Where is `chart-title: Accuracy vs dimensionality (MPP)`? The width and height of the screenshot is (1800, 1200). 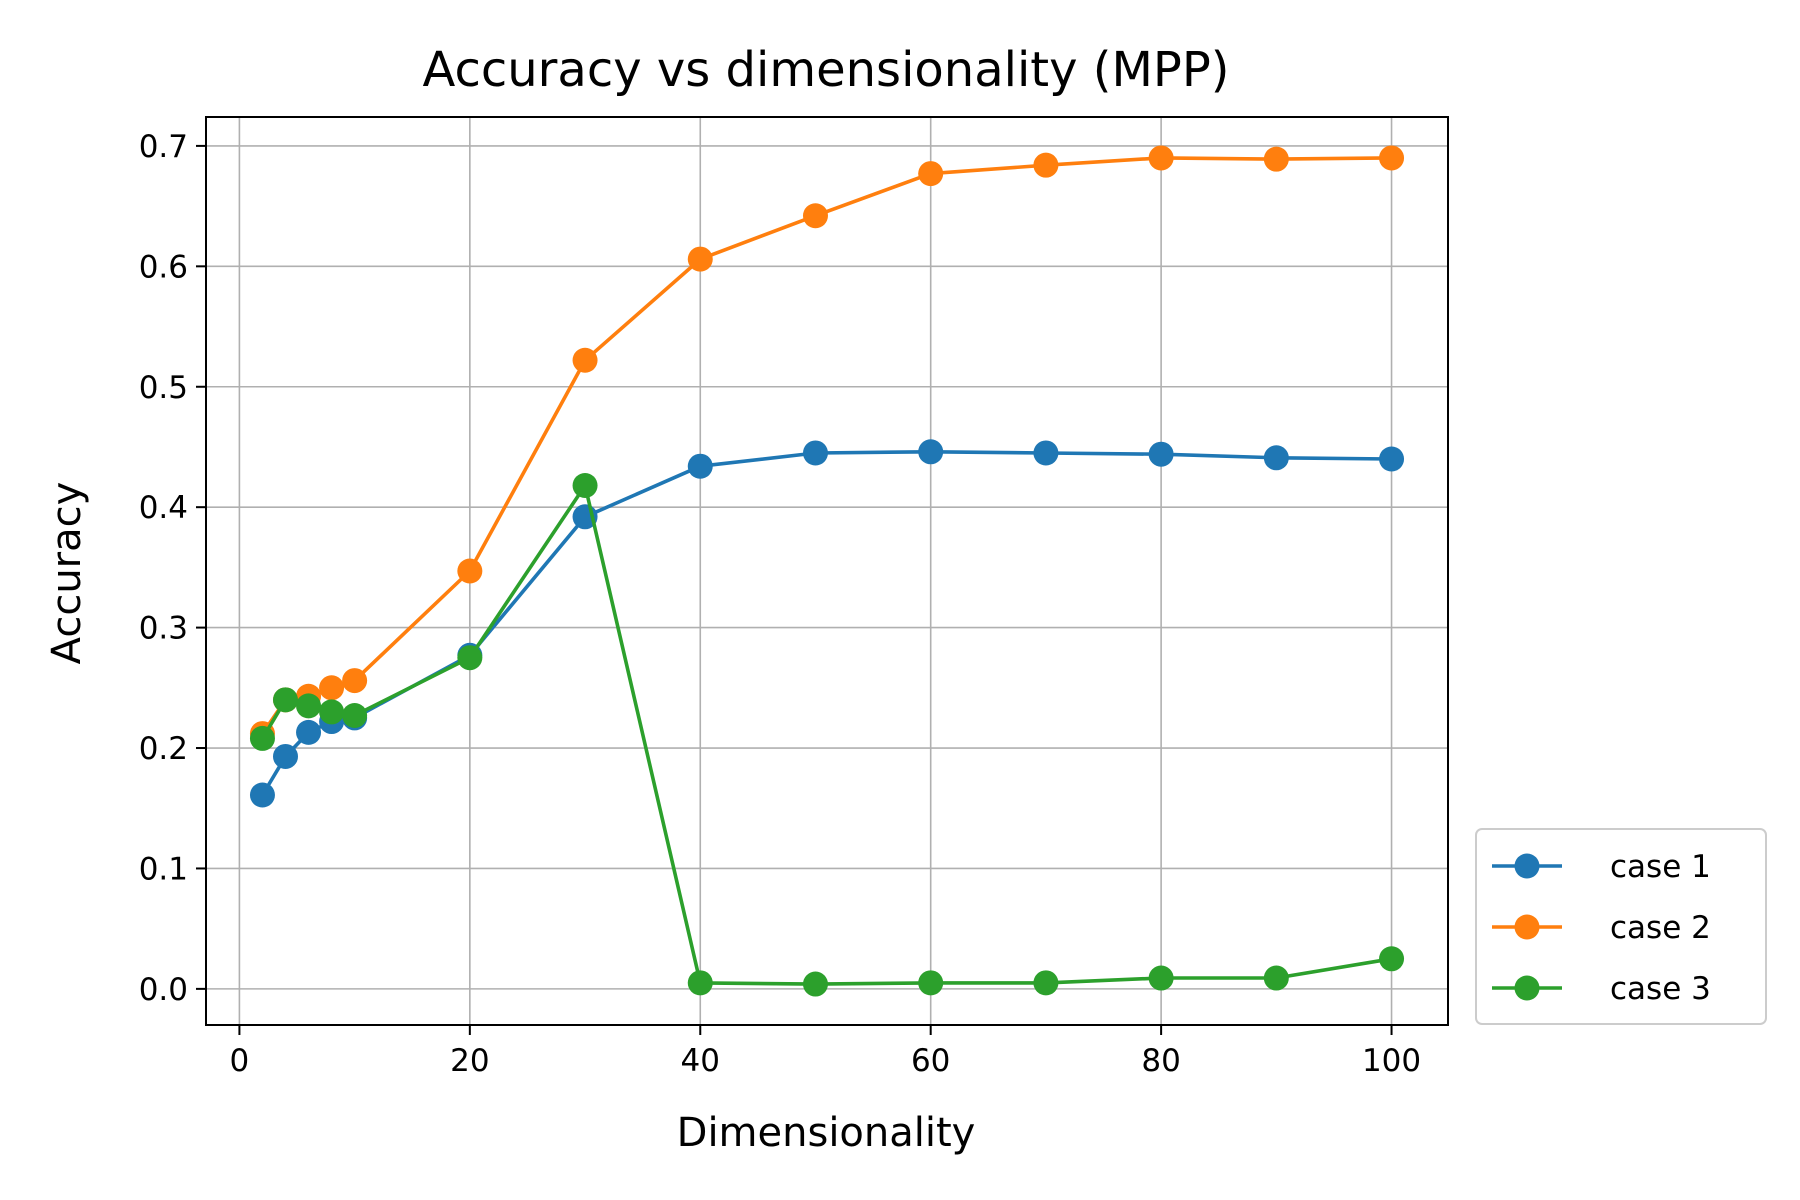
chart-title: Accuracy vs dimensionality (MPP) is located at coordinates (825, 70).